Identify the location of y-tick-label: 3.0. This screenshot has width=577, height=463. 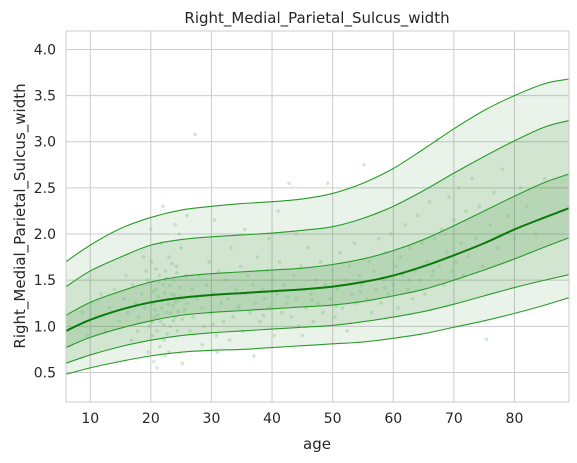
(45, 143).